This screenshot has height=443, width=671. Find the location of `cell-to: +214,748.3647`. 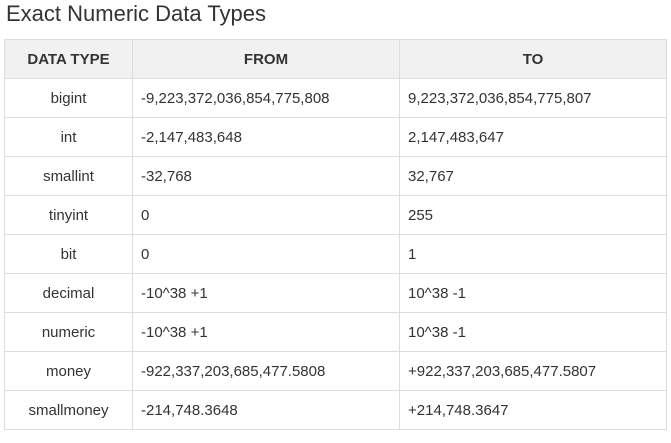

cell-to: +214,748.3647 is located at coordinates (533, 410).